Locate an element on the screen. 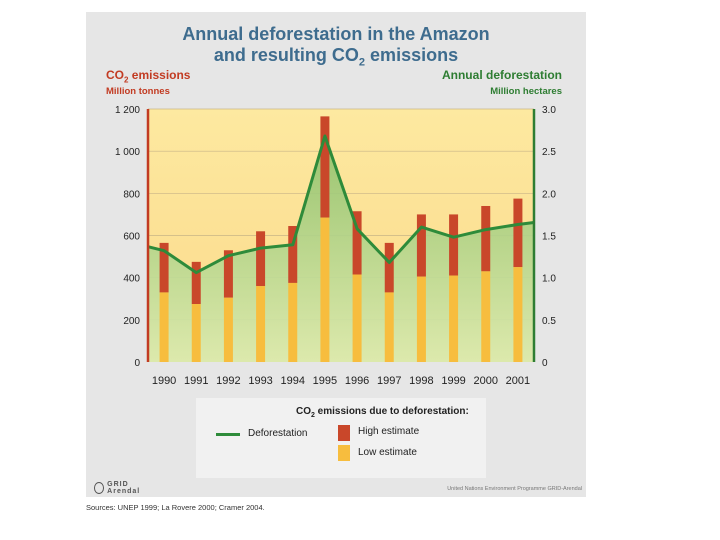  bar-high-1992 is located at coordinates (228, 274).